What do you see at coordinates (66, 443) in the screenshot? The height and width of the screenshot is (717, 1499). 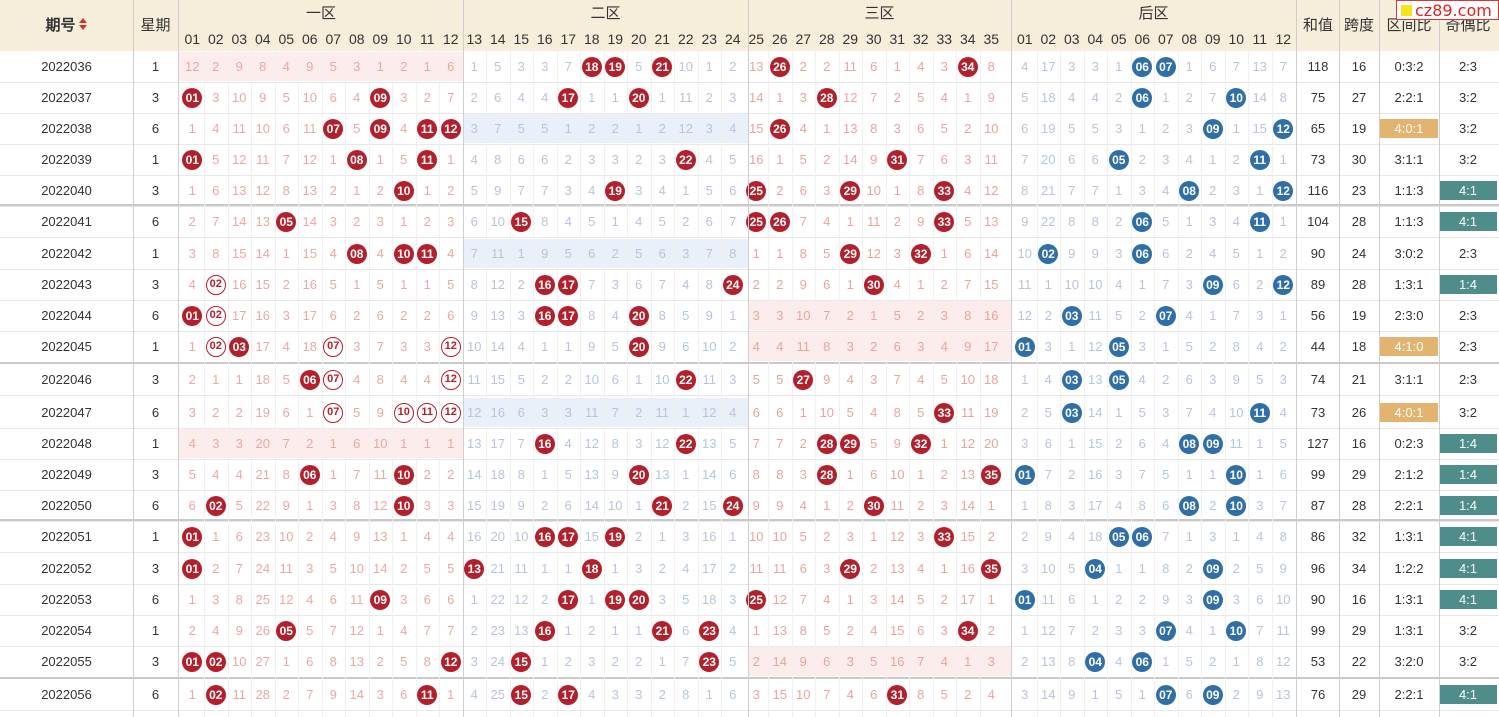 I see `table-row-period: 2022048` at bounding box center [66, 443].